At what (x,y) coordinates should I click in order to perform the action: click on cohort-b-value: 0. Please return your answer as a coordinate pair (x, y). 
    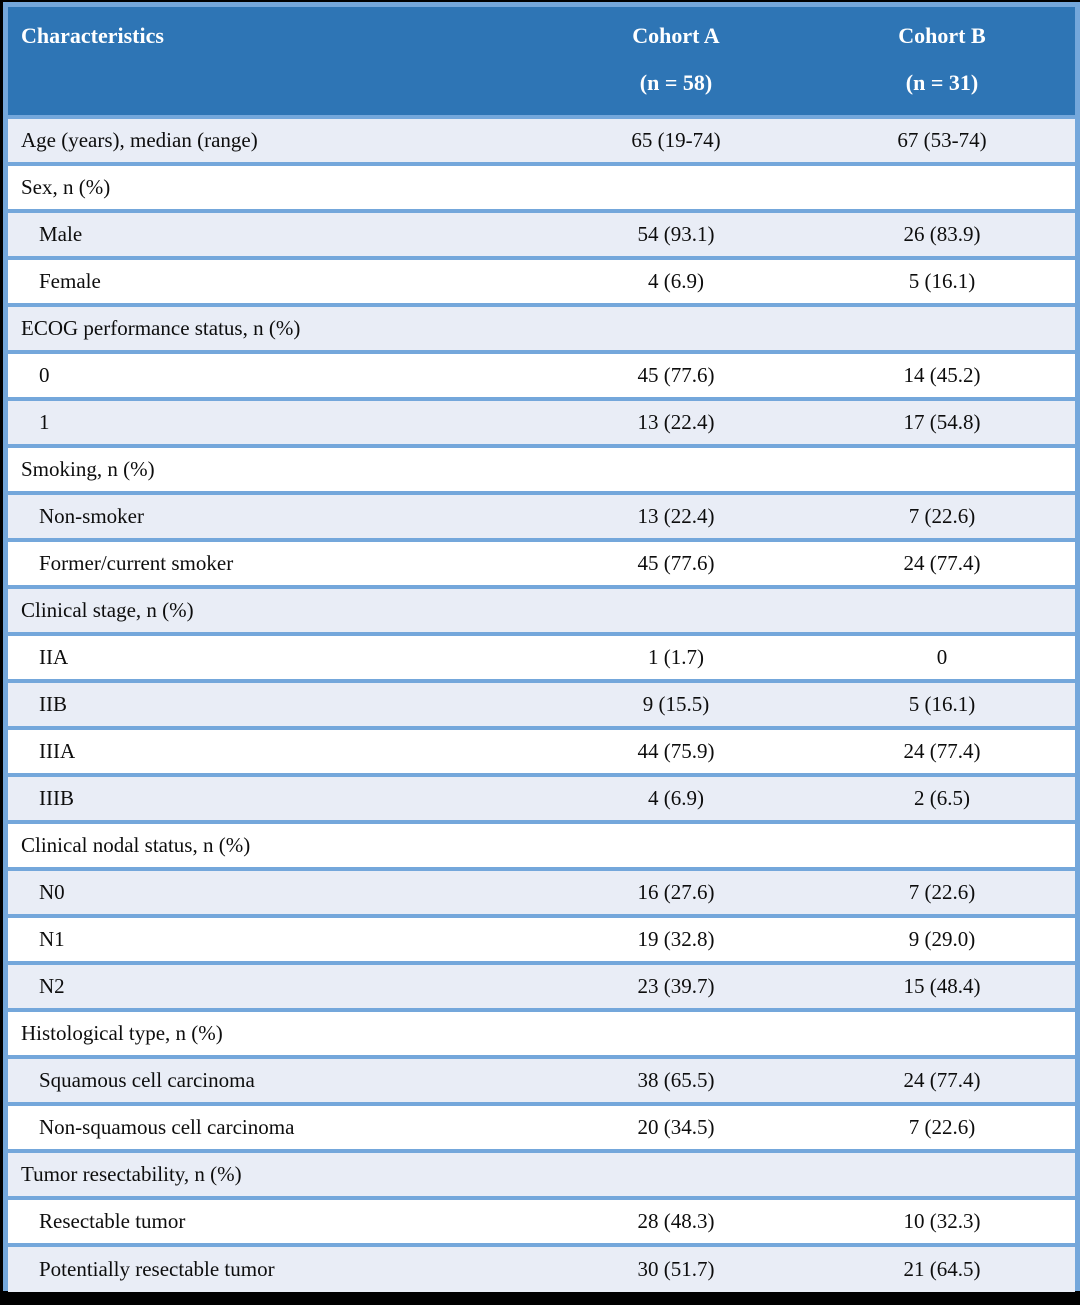
    Looking at the image, I should click on (942, 656).